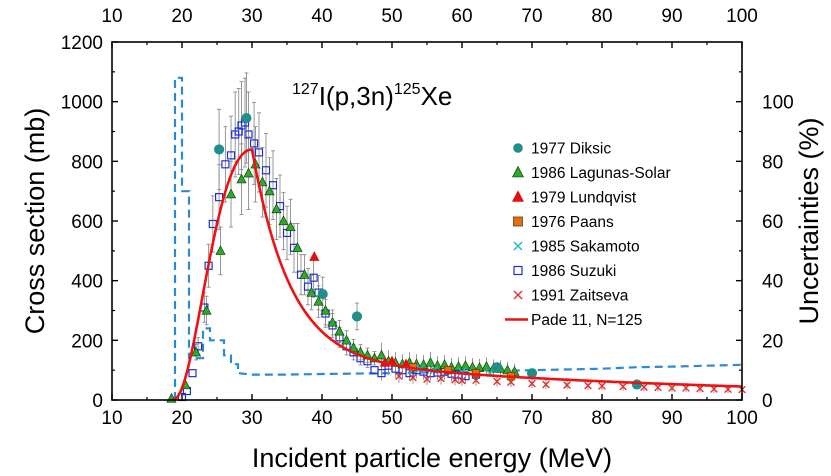 The width and height of the screenshot is (831, 476). What do you see at coordinates (772, 222) in the screenshot?
I see `y2-tick-label: 60` at bounding box center [772, 222].